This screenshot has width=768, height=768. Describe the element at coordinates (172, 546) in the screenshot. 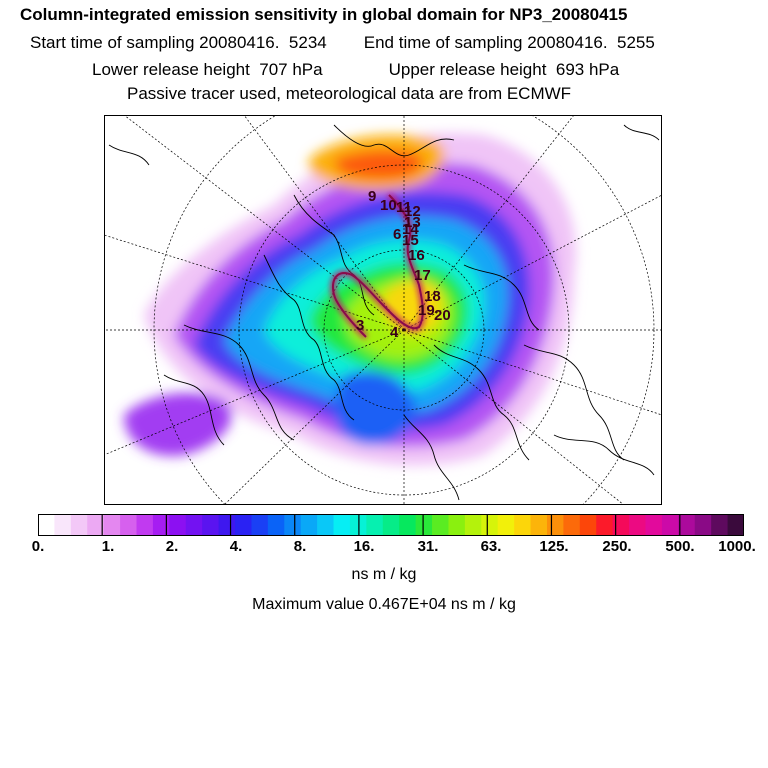

I see `colorbar-tick: 2.` at that location.